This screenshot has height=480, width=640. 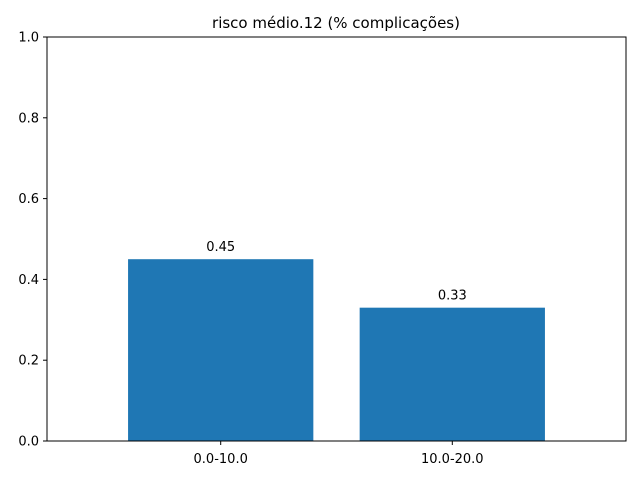 What do you see at coordinates (28, 118) in the screenshot?
I see `y-tick-label: 0.8` at bounding box center [28, 118].